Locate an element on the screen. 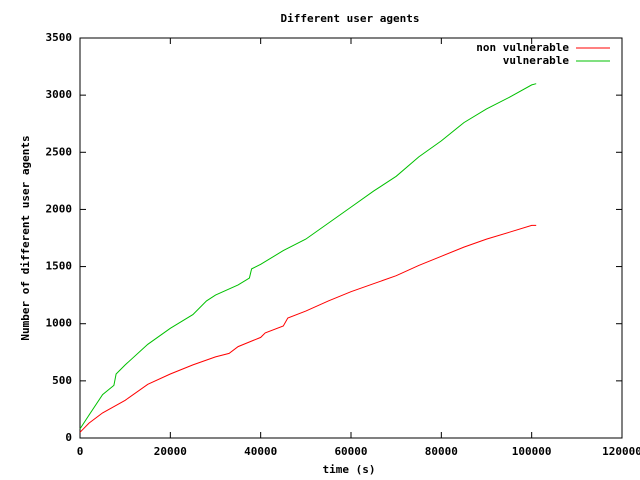 Image resolution: width=640 pixels, height=480 pixels. x-tick-label: 20000 is located at coordinates (170, 451).